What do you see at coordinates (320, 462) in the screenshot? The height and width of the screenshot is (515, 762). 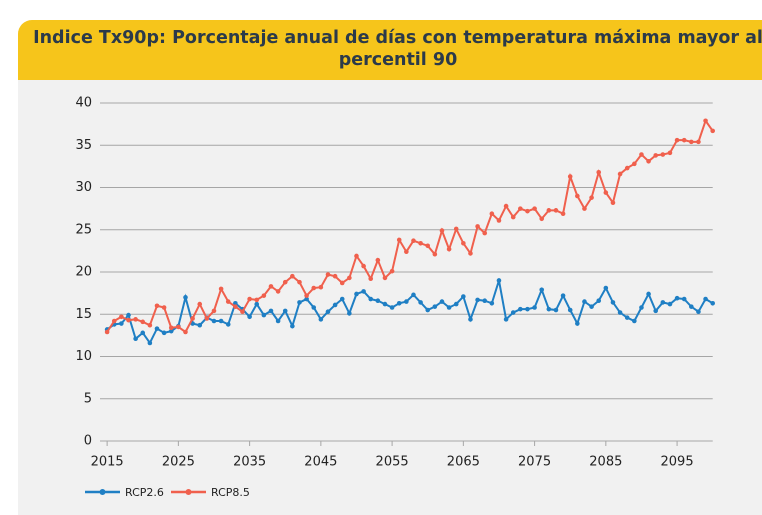 I see `x-tick-label: 2045` at bounding box center [320, 462].